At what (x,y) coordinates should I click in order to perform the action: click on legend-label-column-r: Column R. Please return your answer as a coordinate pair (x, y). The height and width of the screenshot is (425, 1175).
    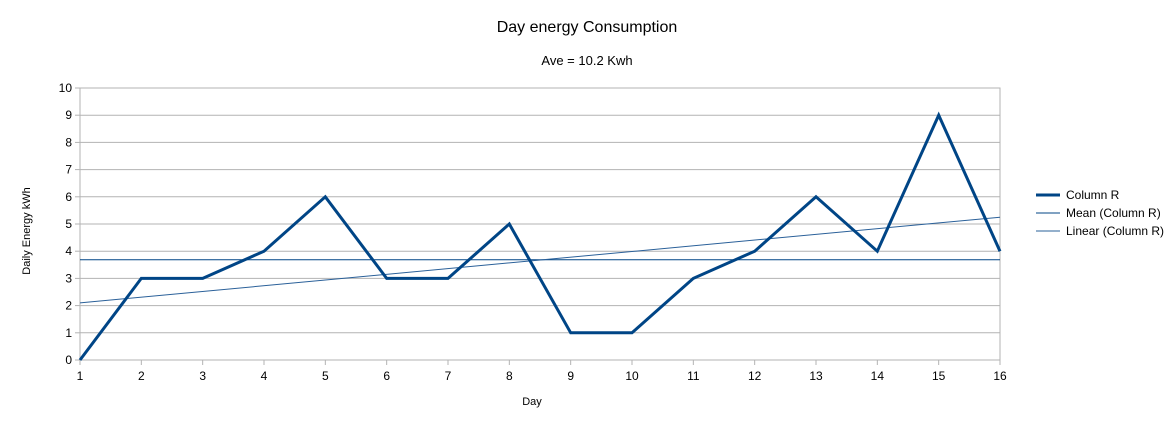
    Looking at the image, I should click on (1093, 195).